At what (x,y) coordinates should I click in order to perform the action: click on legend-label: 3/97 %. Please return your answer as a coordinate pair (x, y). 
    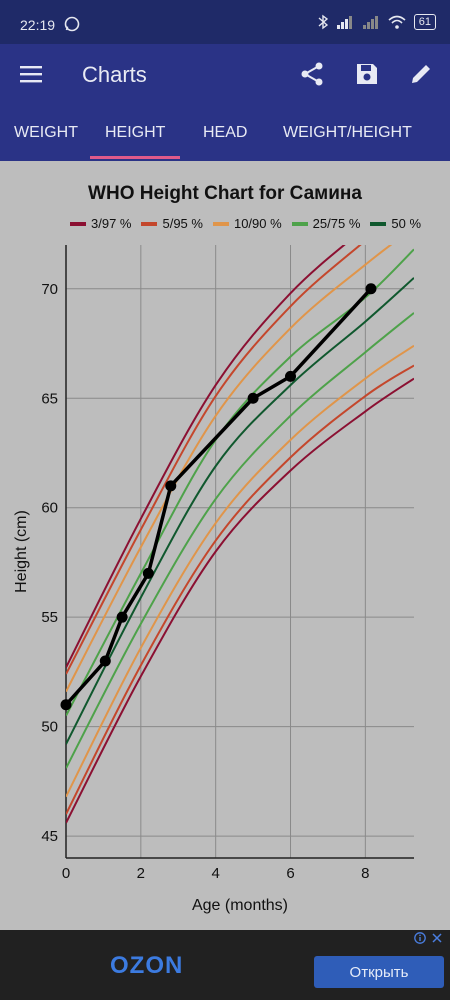
    Looking at the image, I should click on (111, 223).